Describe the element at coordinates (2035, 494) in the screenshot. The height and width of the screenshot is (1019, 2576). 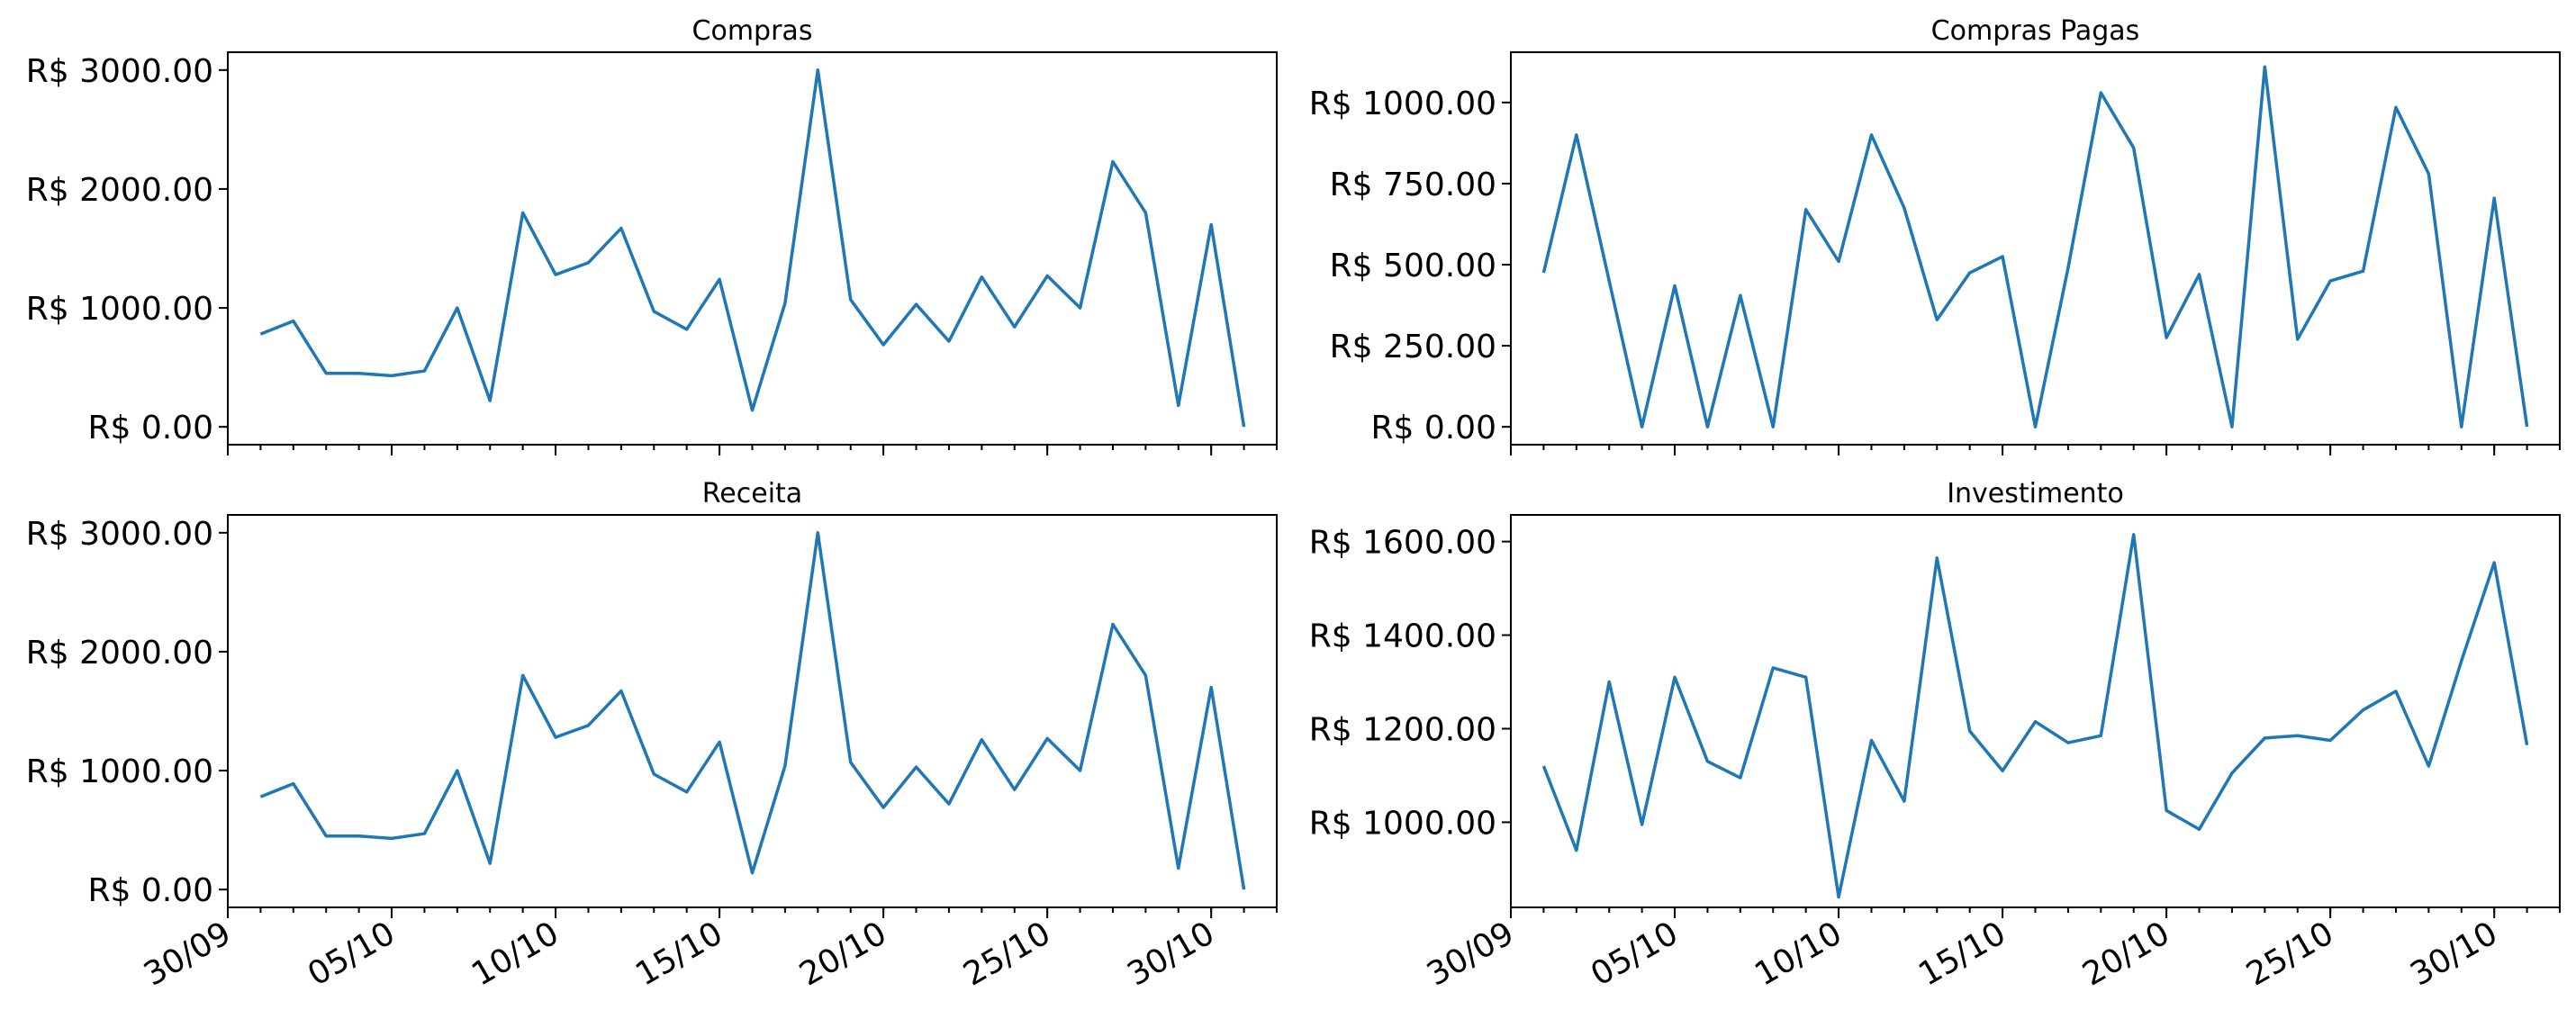
I see `chart-title: Investimento` at that location.